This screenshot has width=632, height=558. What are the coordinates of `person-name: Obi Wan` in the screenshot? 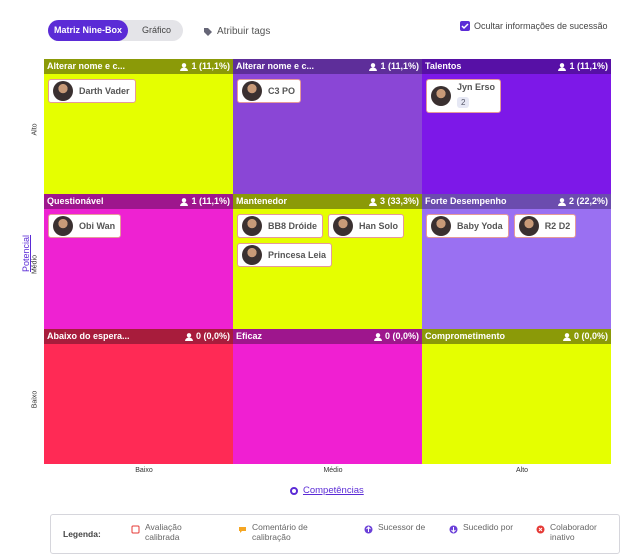 It's located at (97, 226).